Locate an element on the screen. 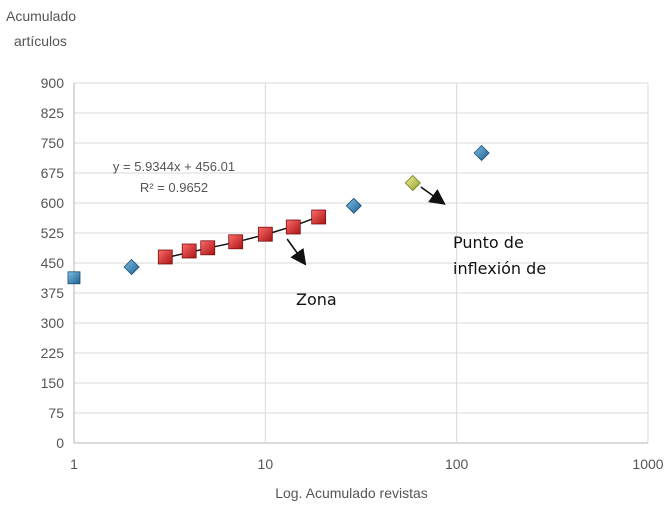 This screenshot has height=505, width=667. y-tick-label: 300 is located at coordinates (53, 323).